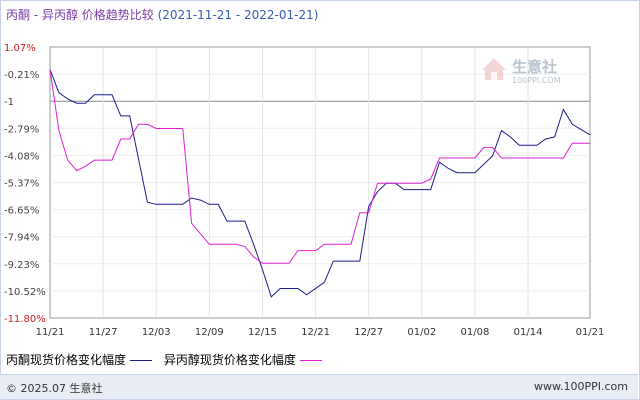 The height and width of the screenshot is (400, 640). What do you see at coordinates (21, 184) in the screenshot?
I see `y-tick-label: -5.37%` at bounding box center [21, 184].